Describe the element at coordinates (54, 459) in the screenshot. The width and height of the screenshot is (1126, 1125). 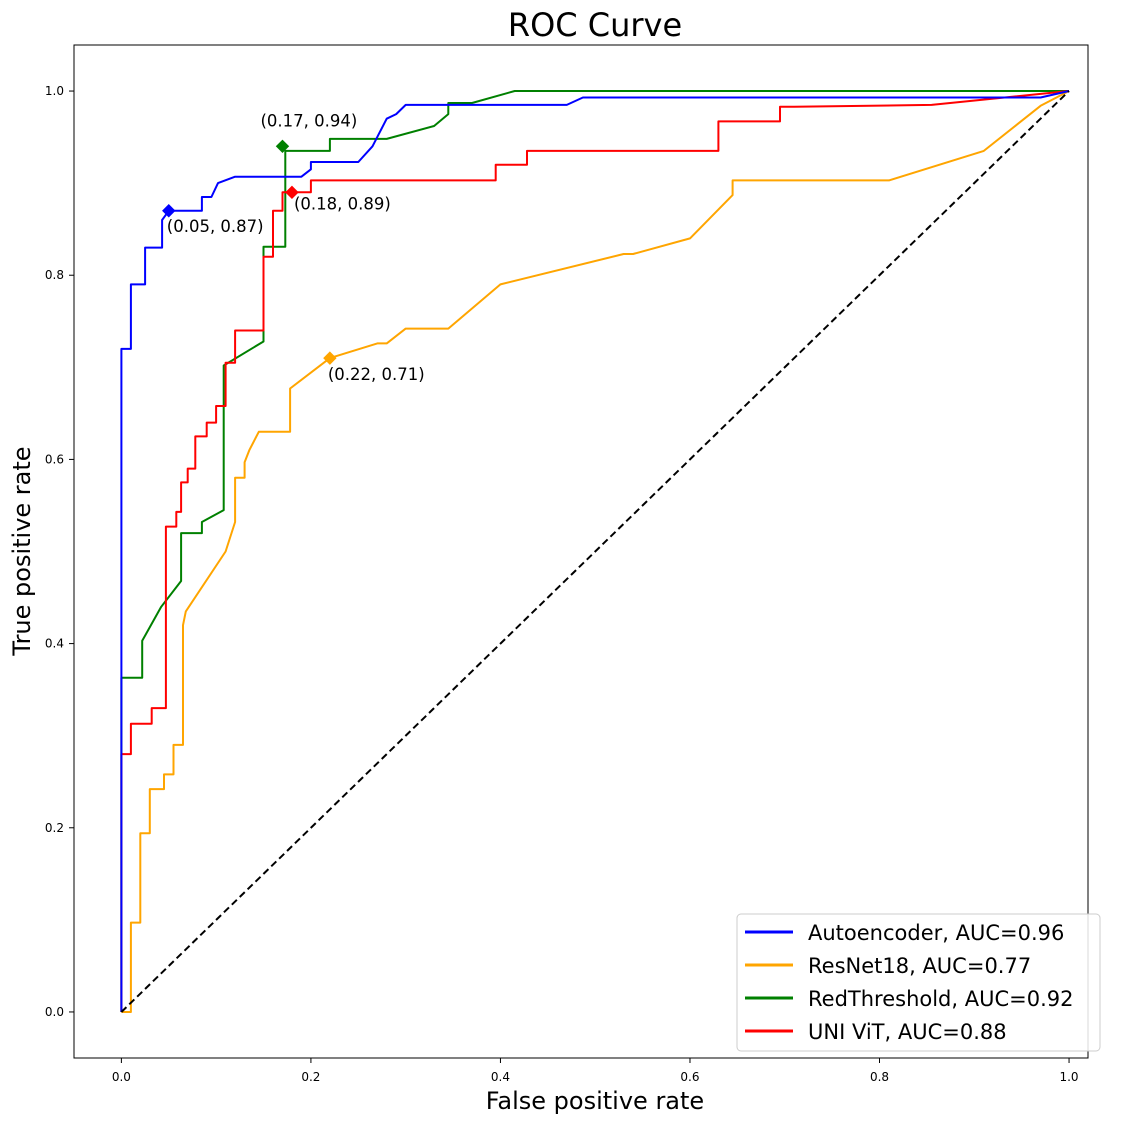
I see `y-tick-label: 0.6` at that location.